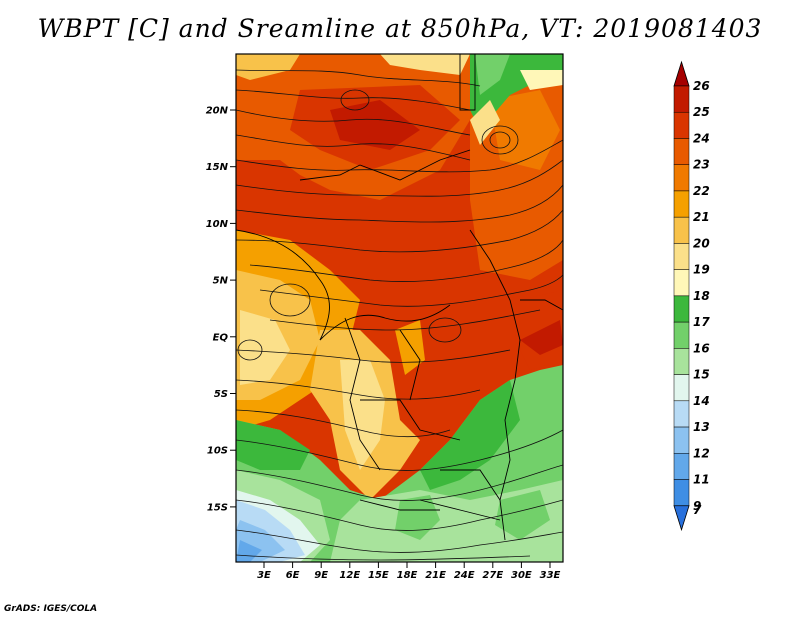 The height and width of the screenshot is (618, 800). Describe the element at coordinates (521, 575) in the screenshot. I see `lon-tick-label: 30E` at that location.